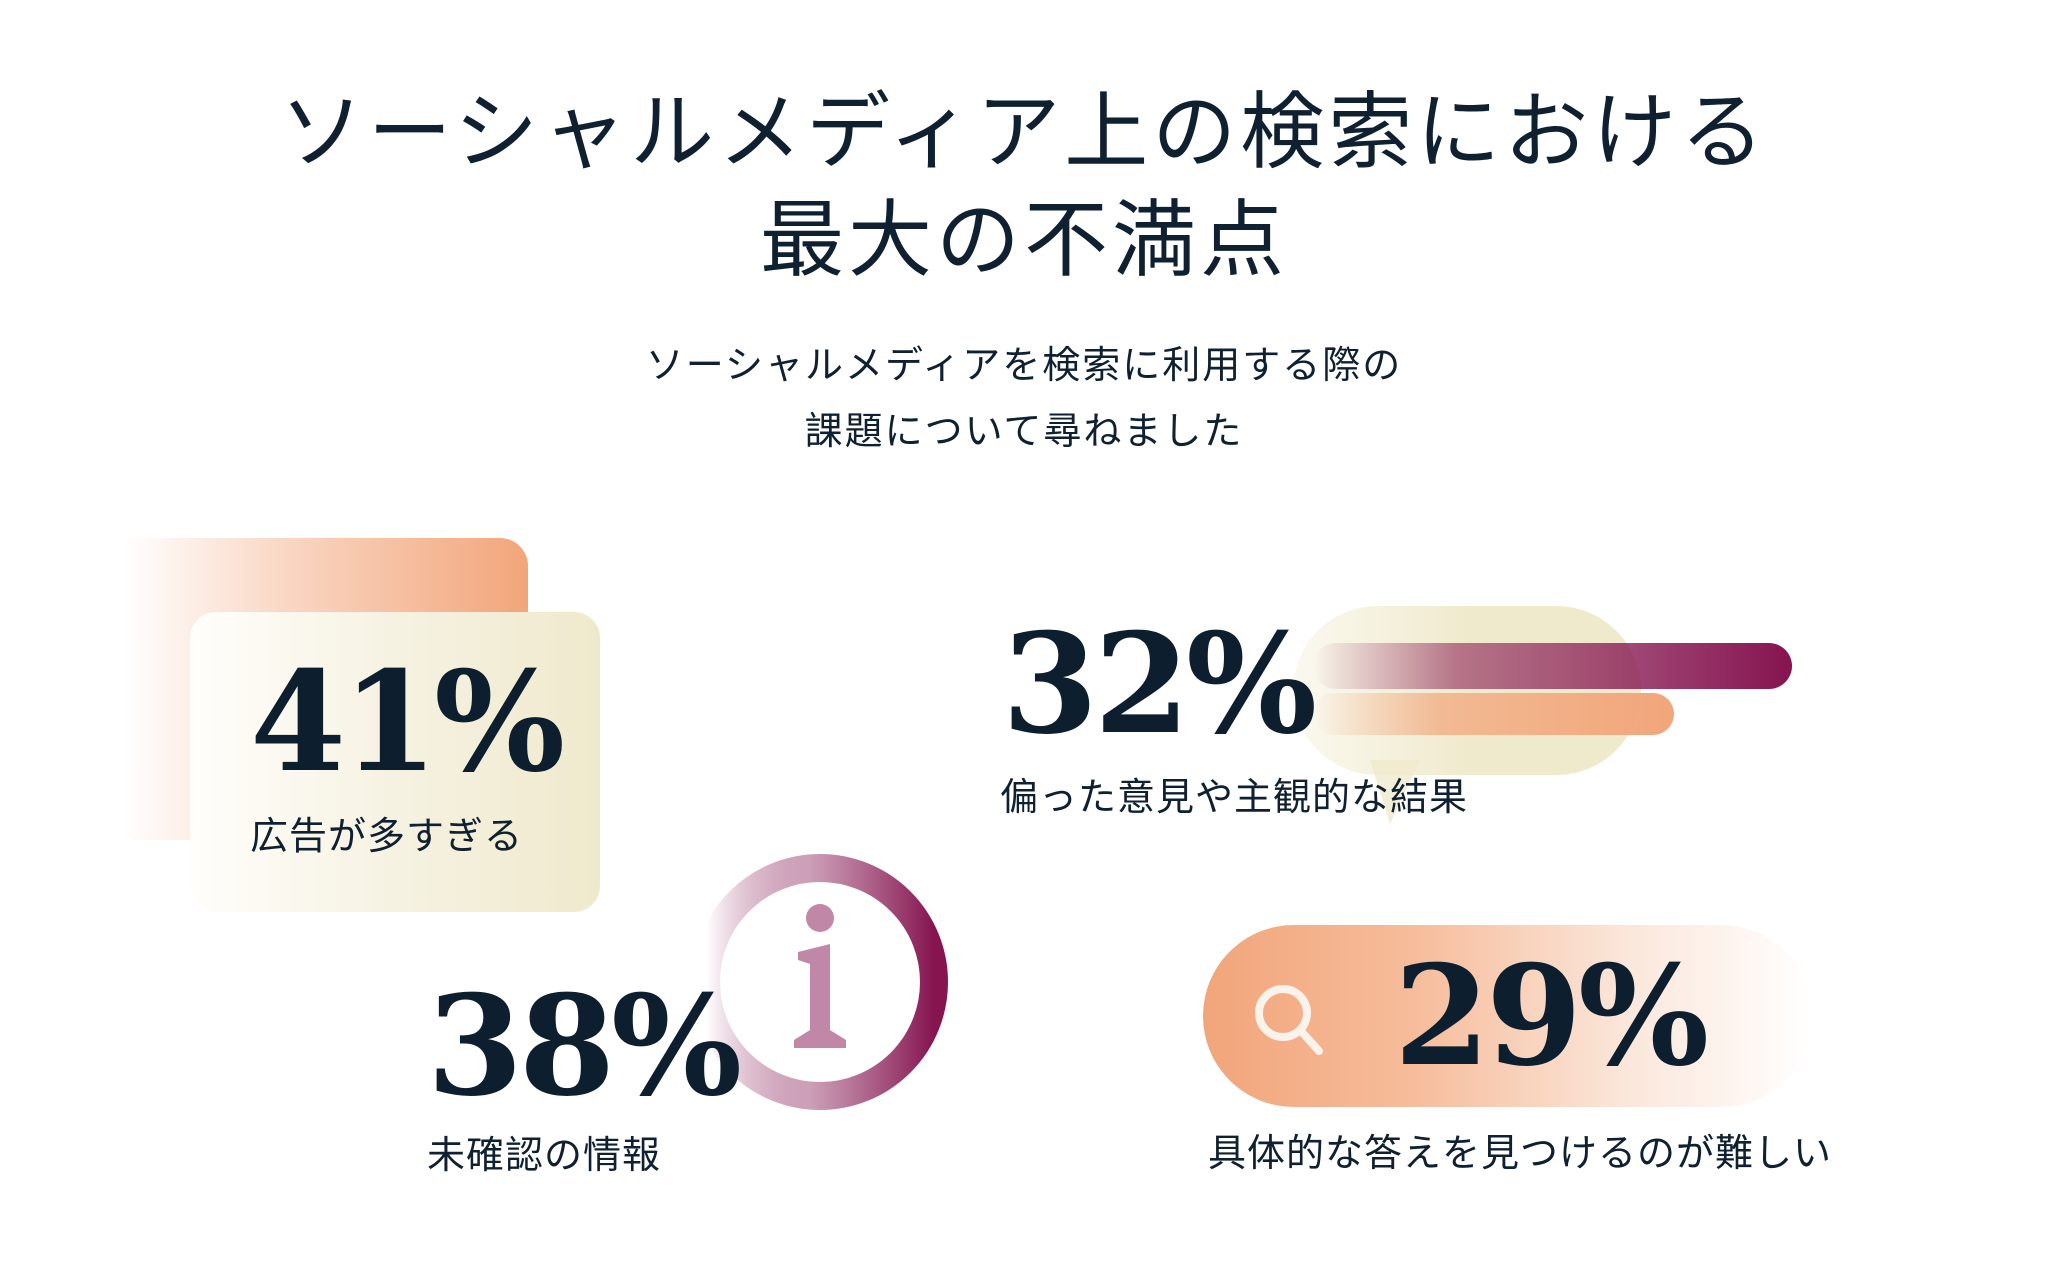 Image resolution: width=2048 pixels, height=1283 pixels. What do you see at coordinates (1024, 398) in the screenshot?
I see `subtitle: ソーシャルメディアを検索に利用する際の 課題について尋ねました` at bounding box center [1024, 398].